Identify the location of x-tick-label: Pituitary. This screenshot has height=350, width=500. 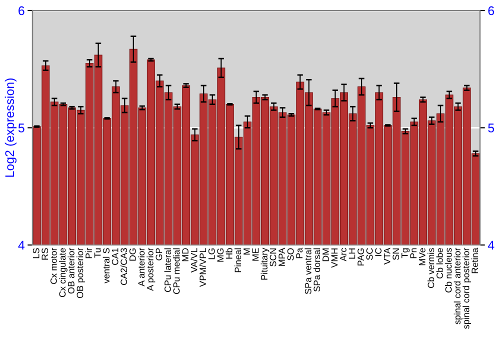
(265, 264).